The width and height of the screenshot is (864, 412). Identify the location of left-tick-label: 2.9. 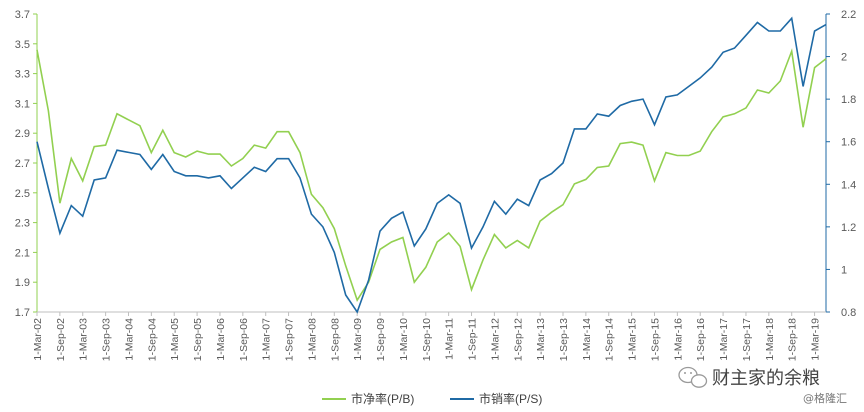
(22, 134).